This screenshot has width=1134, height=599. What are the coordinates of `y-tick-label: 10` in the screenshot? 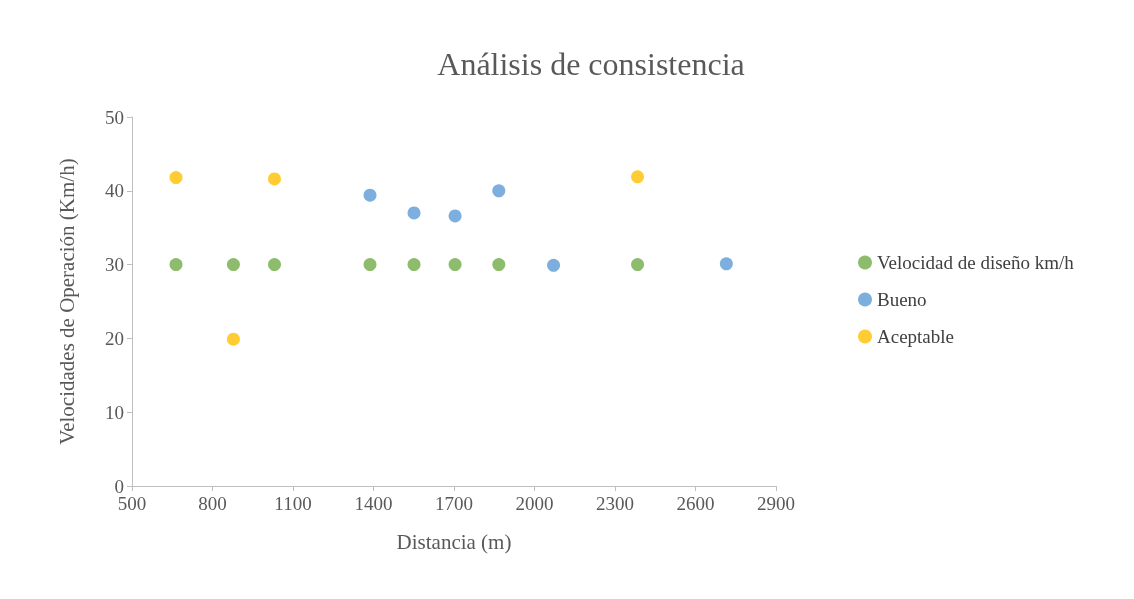 It's located at (114, 412).